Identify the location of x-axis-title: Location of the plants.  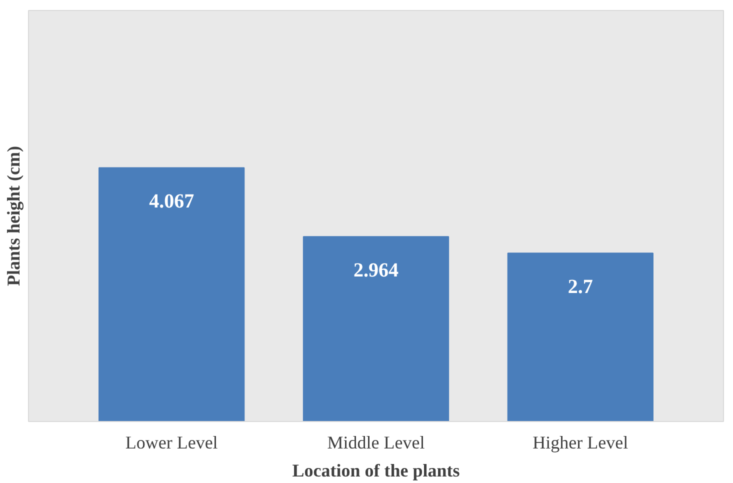
(376, 470).